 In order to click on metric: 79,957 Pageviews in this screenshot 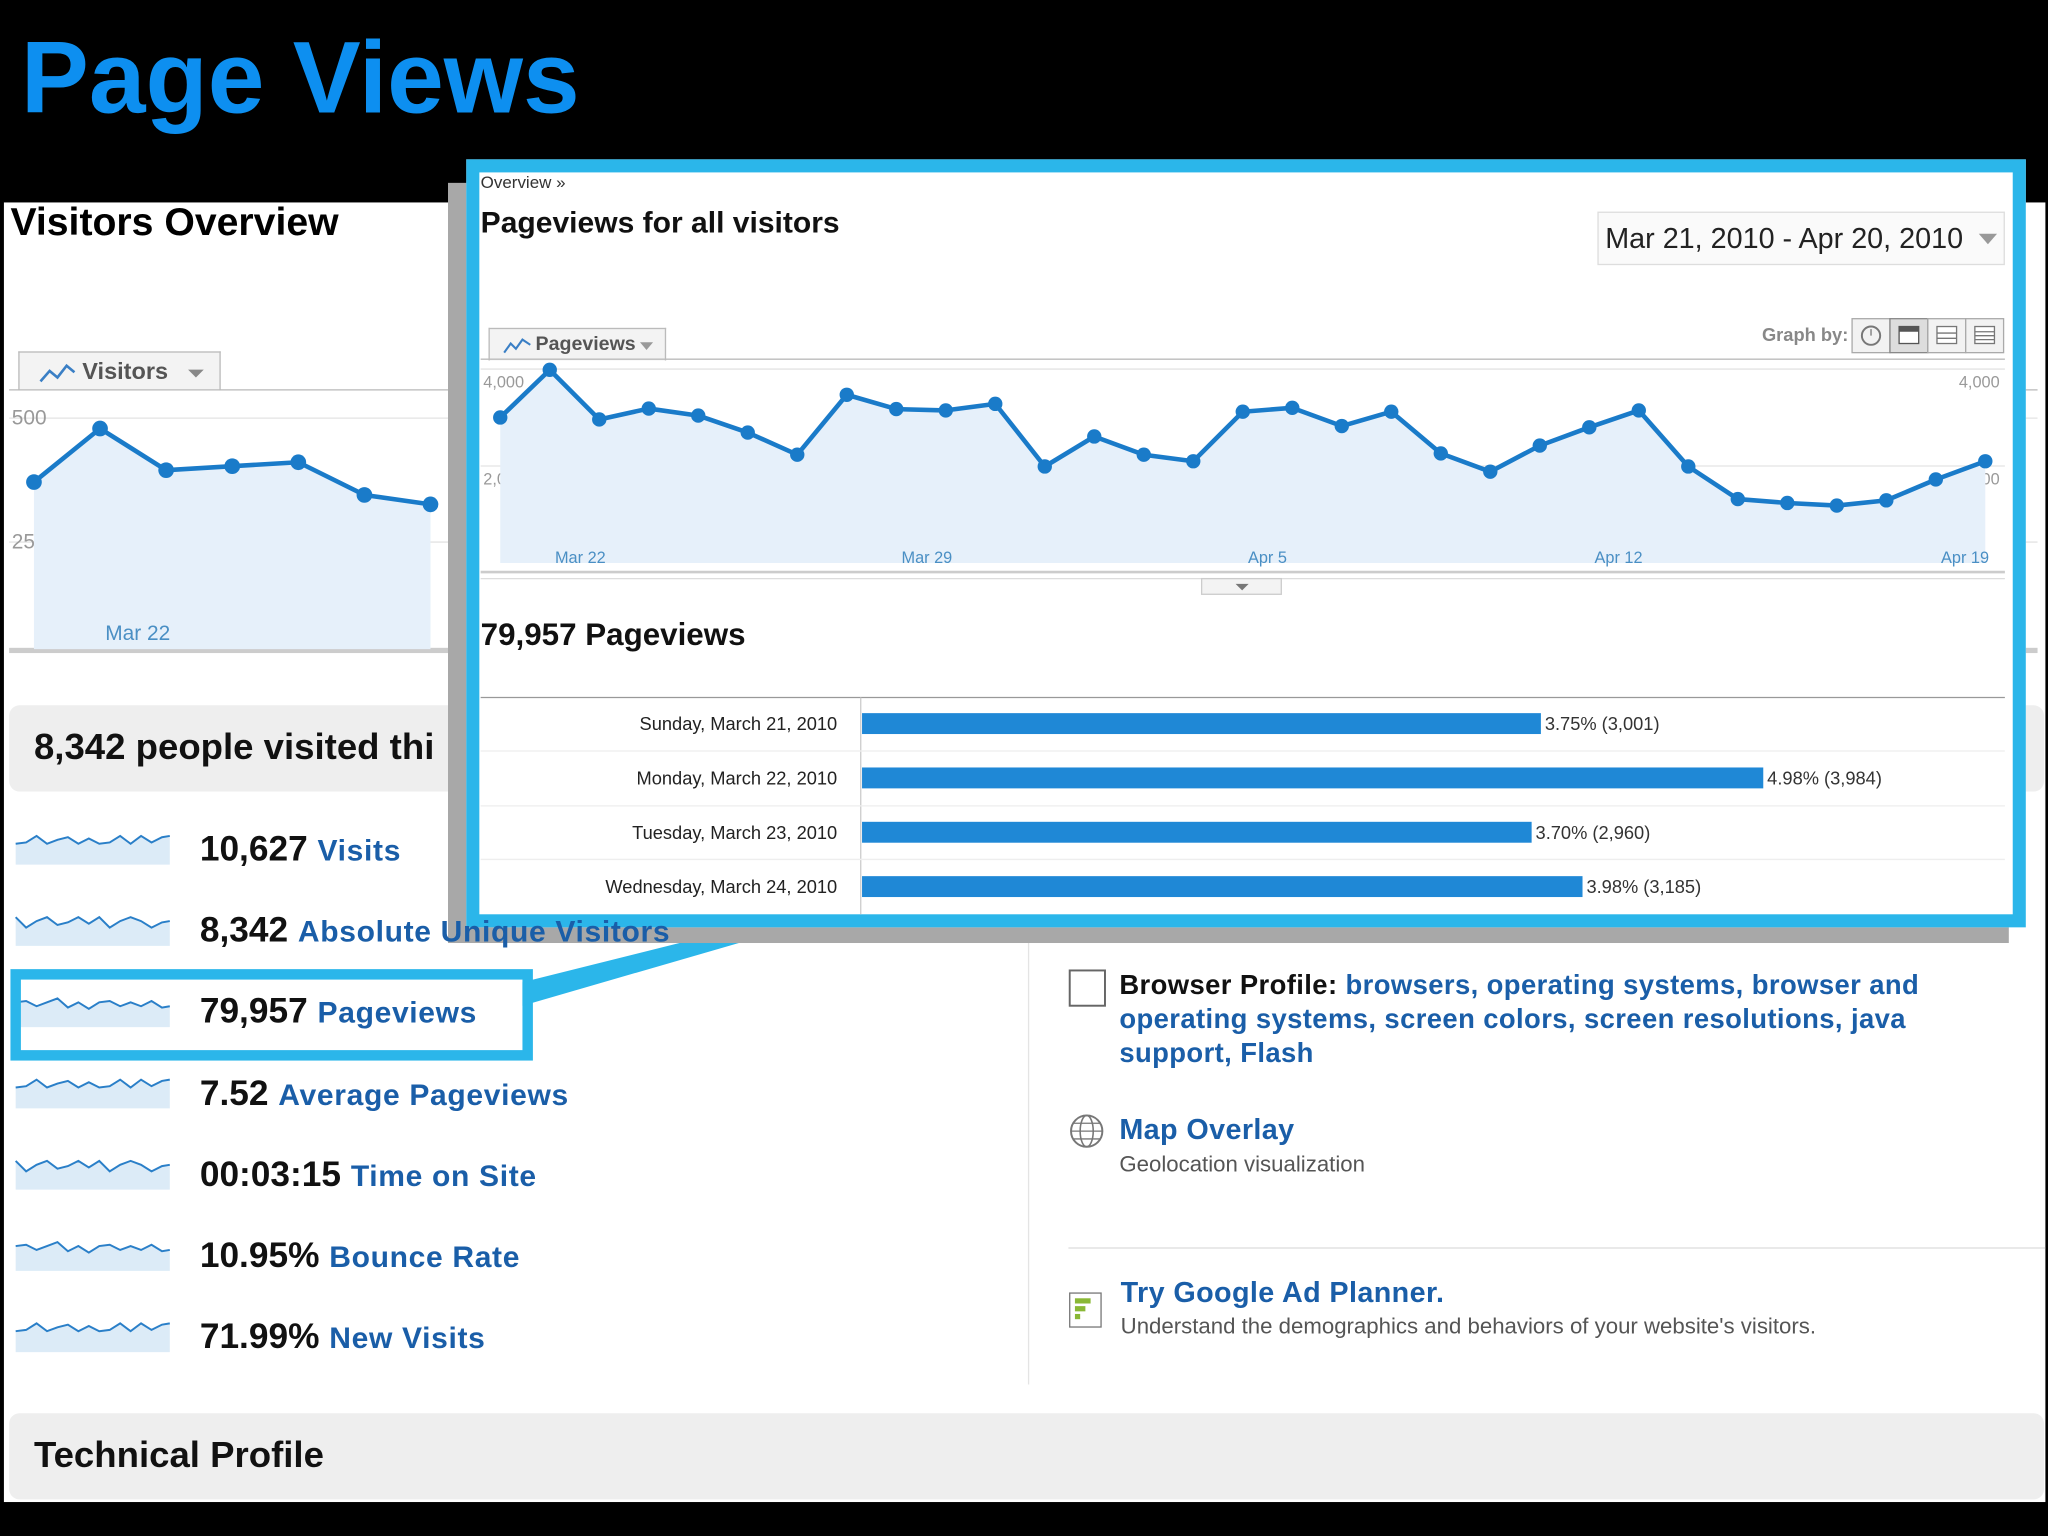, I will do `click(338, 1012)`.